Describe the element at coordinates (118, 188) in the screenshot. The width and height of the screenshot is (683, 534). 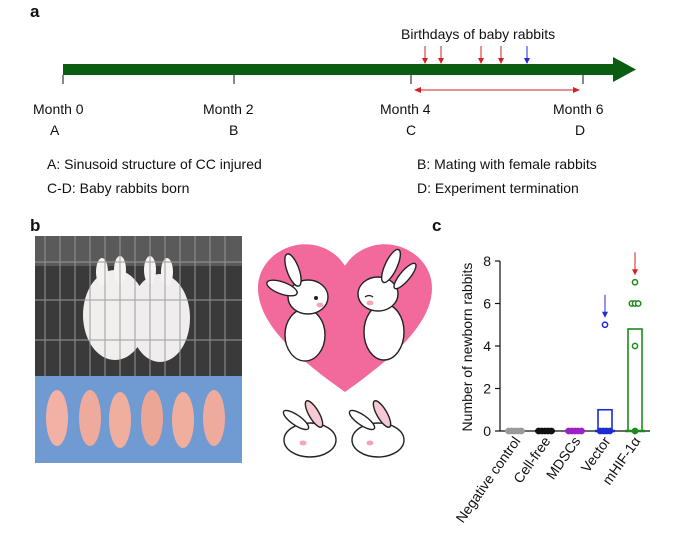
I see `legend-cd: C-D: Baby rabbits born` at that location.